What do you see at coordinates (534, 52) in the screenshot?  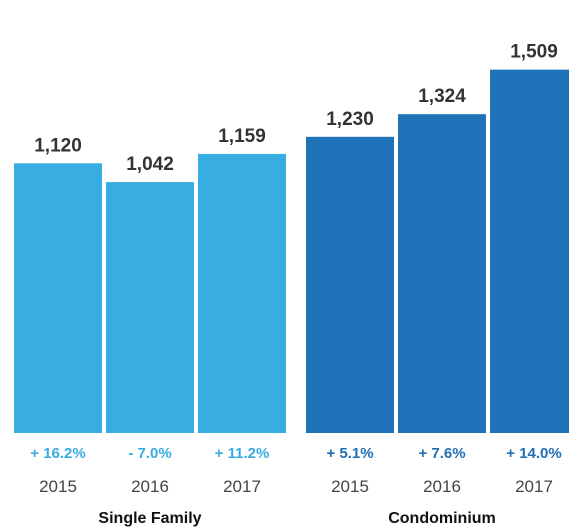 I see `bar-value-label: 1,509` at bounding box center [534, 52].